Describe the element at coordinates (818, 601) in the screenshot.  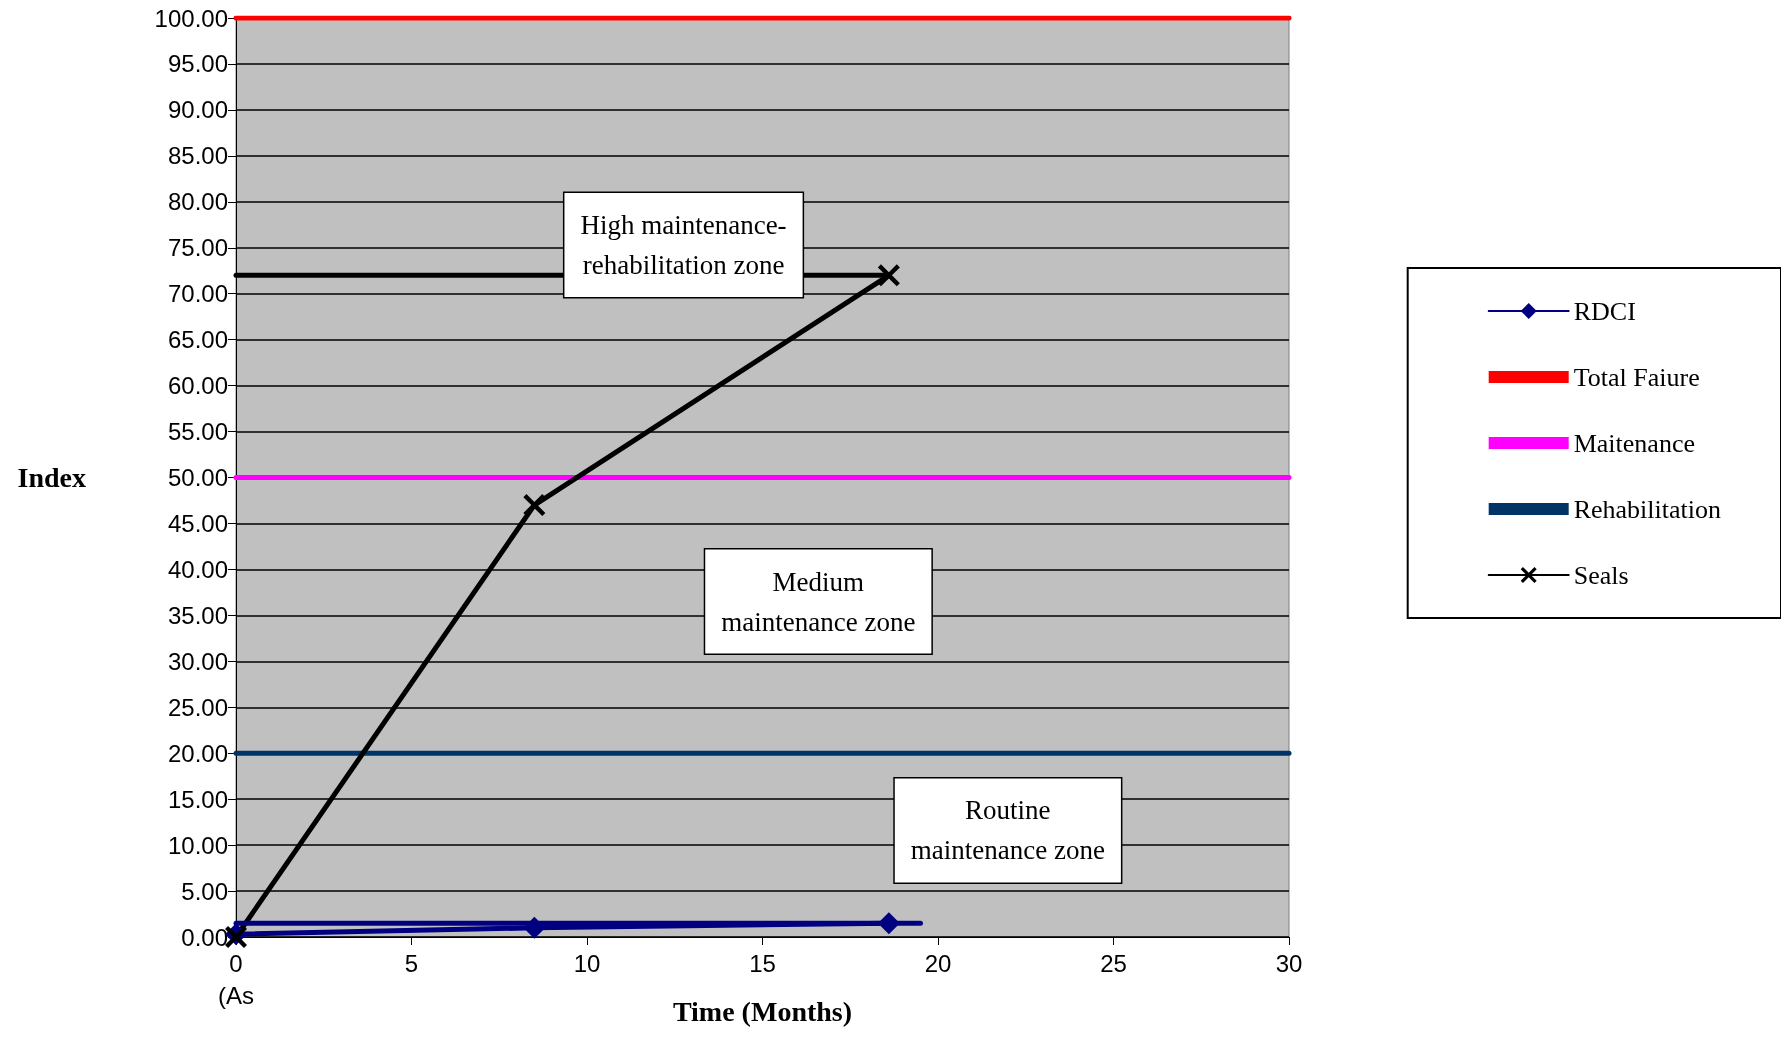
I see `annotation: Medium maintenance zone` at that location.